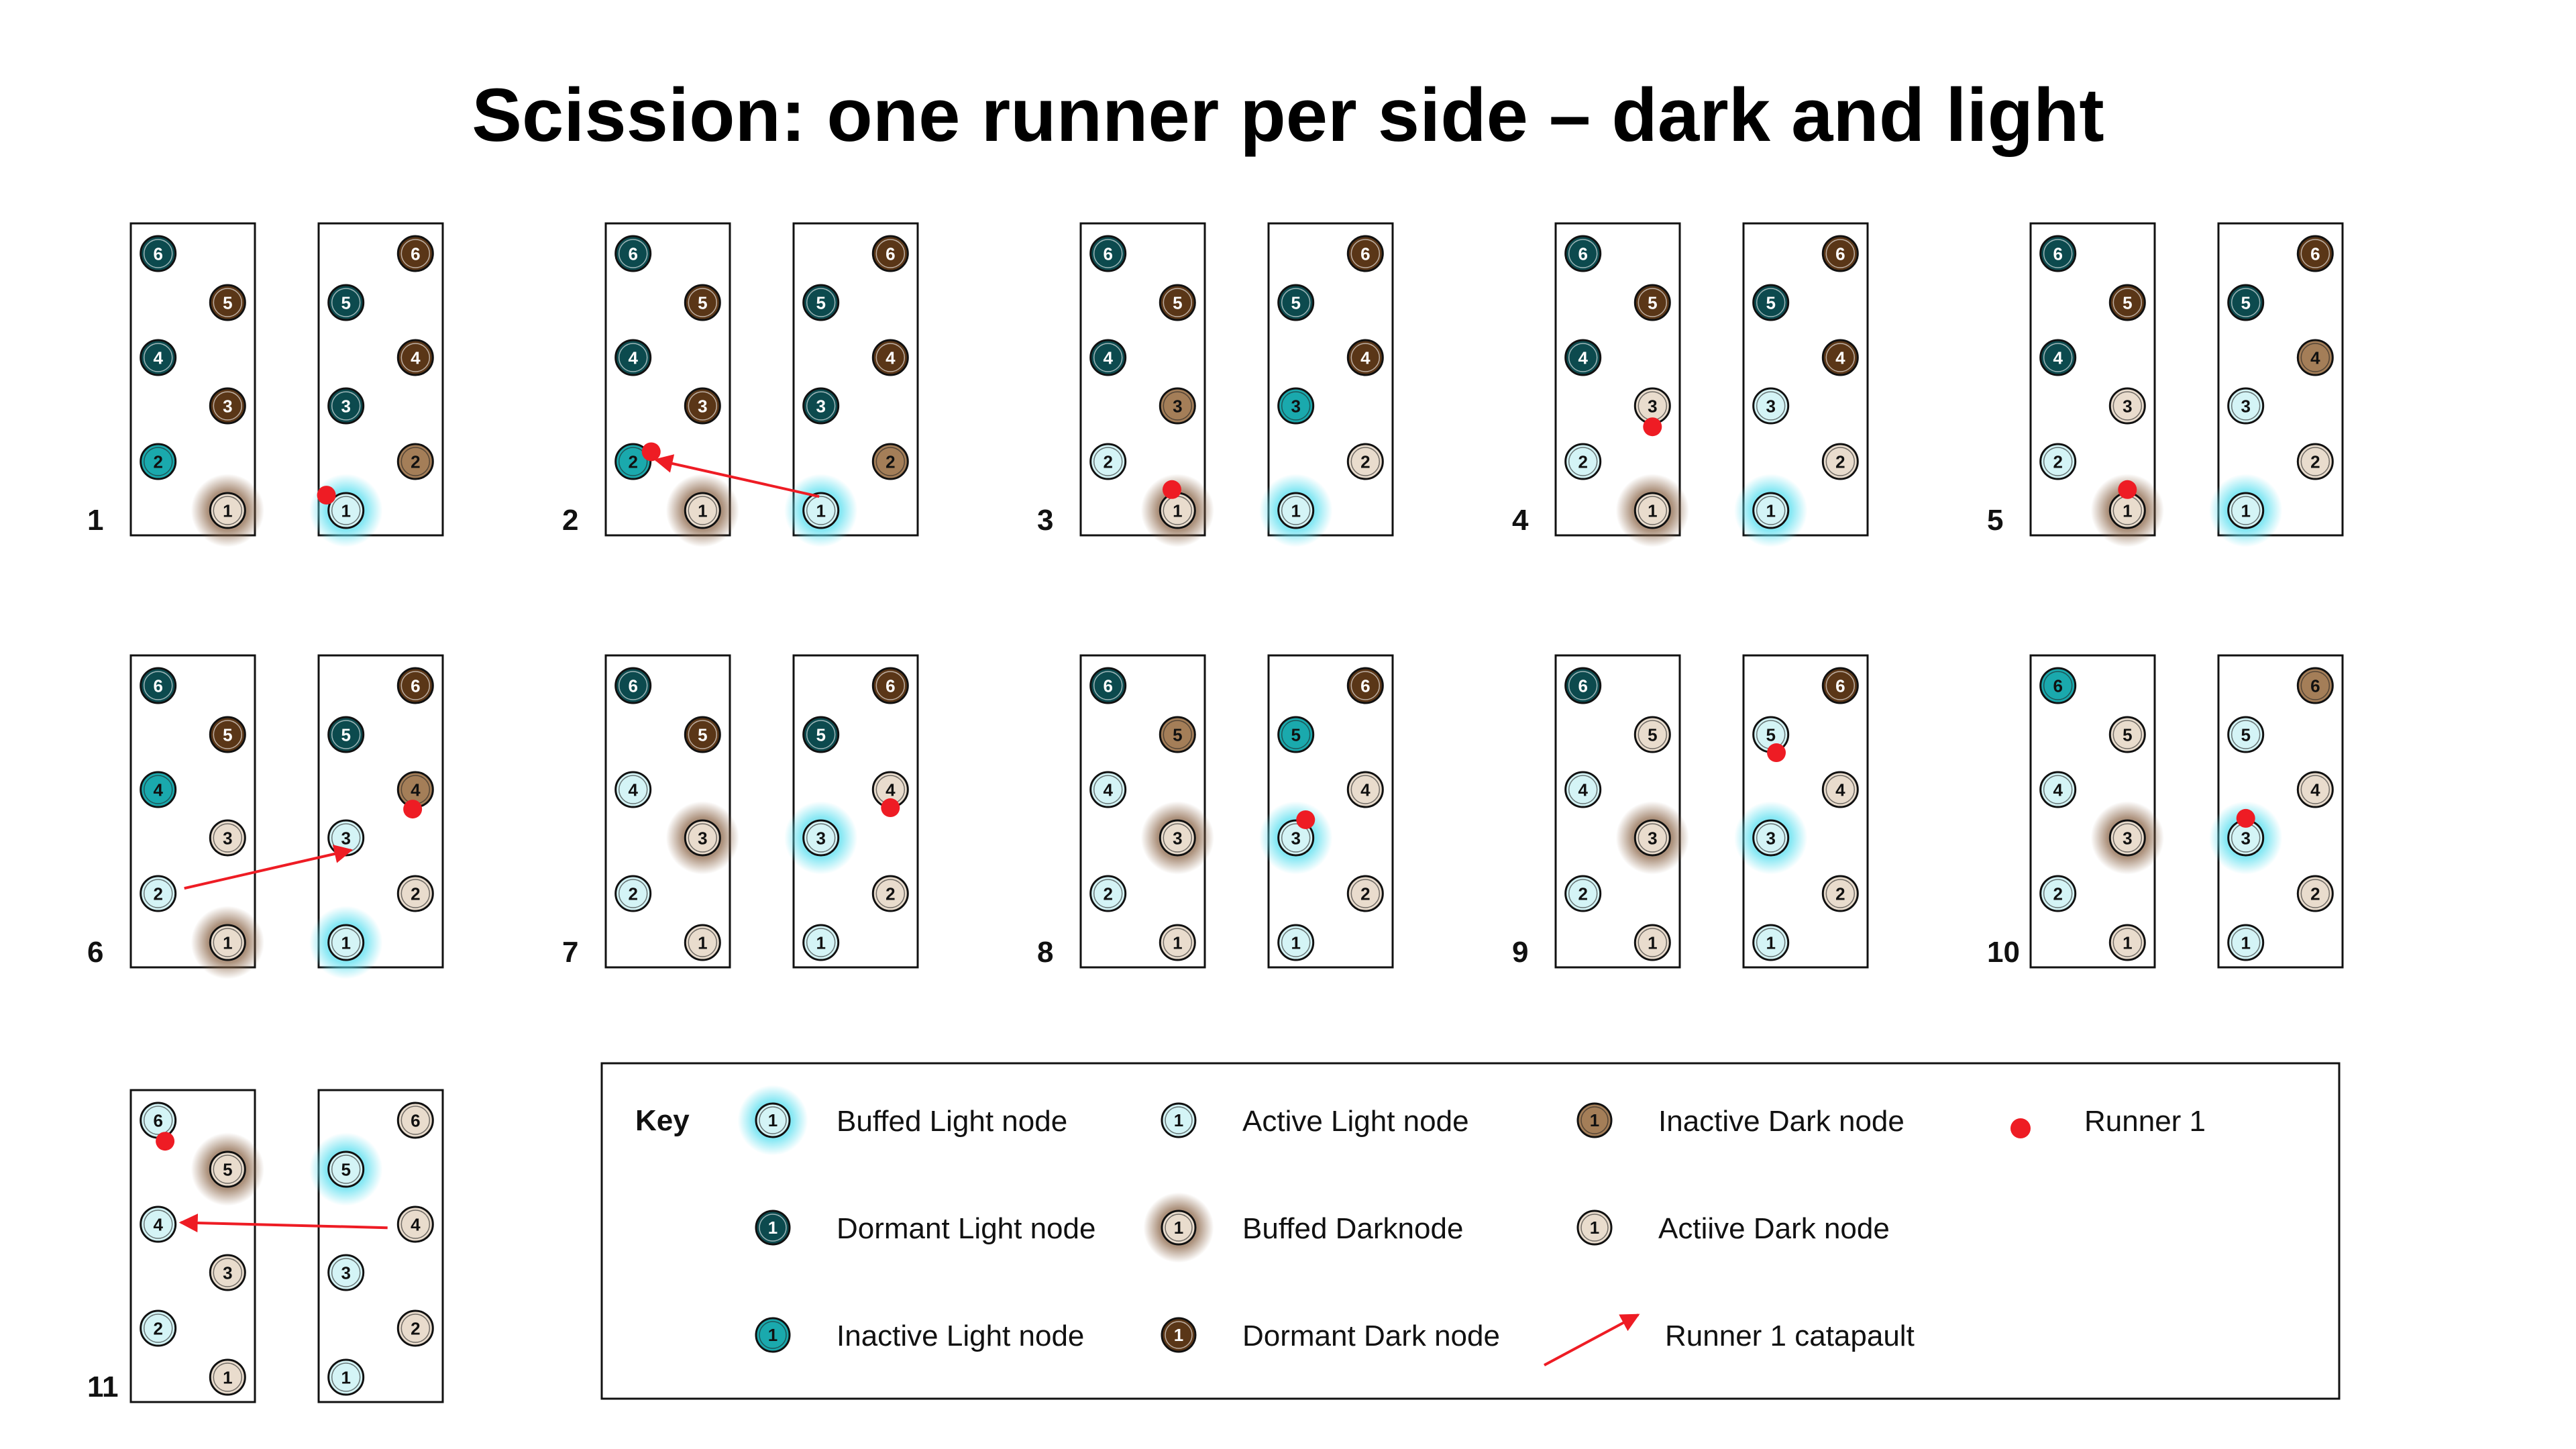 Image resolution: width=2576 pixels, height=1449 pixels. Describe the element at coordinates (1790, 1336) in the screenshot. I see `key-label: Runner 1 catapault` at that location.